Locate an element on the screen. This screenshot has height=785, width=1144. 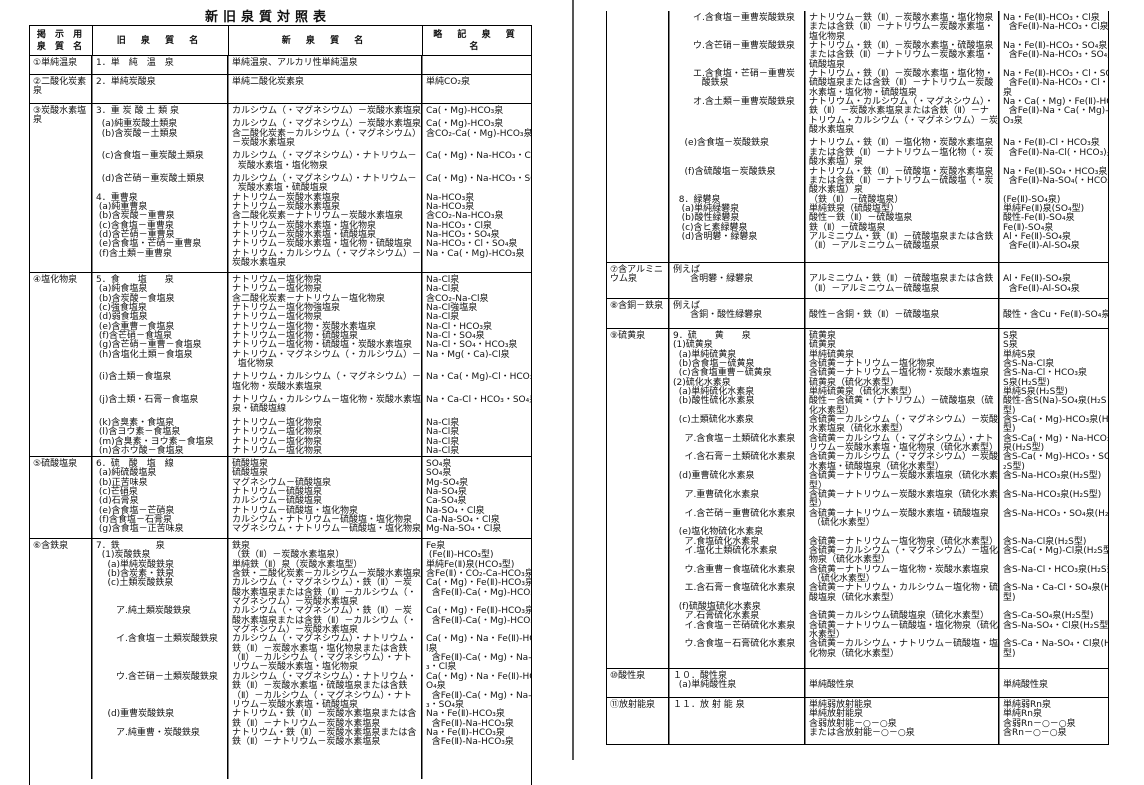
old-name-cell: (b)酸性硫化水素泉 is located at coordinates (737, 406).